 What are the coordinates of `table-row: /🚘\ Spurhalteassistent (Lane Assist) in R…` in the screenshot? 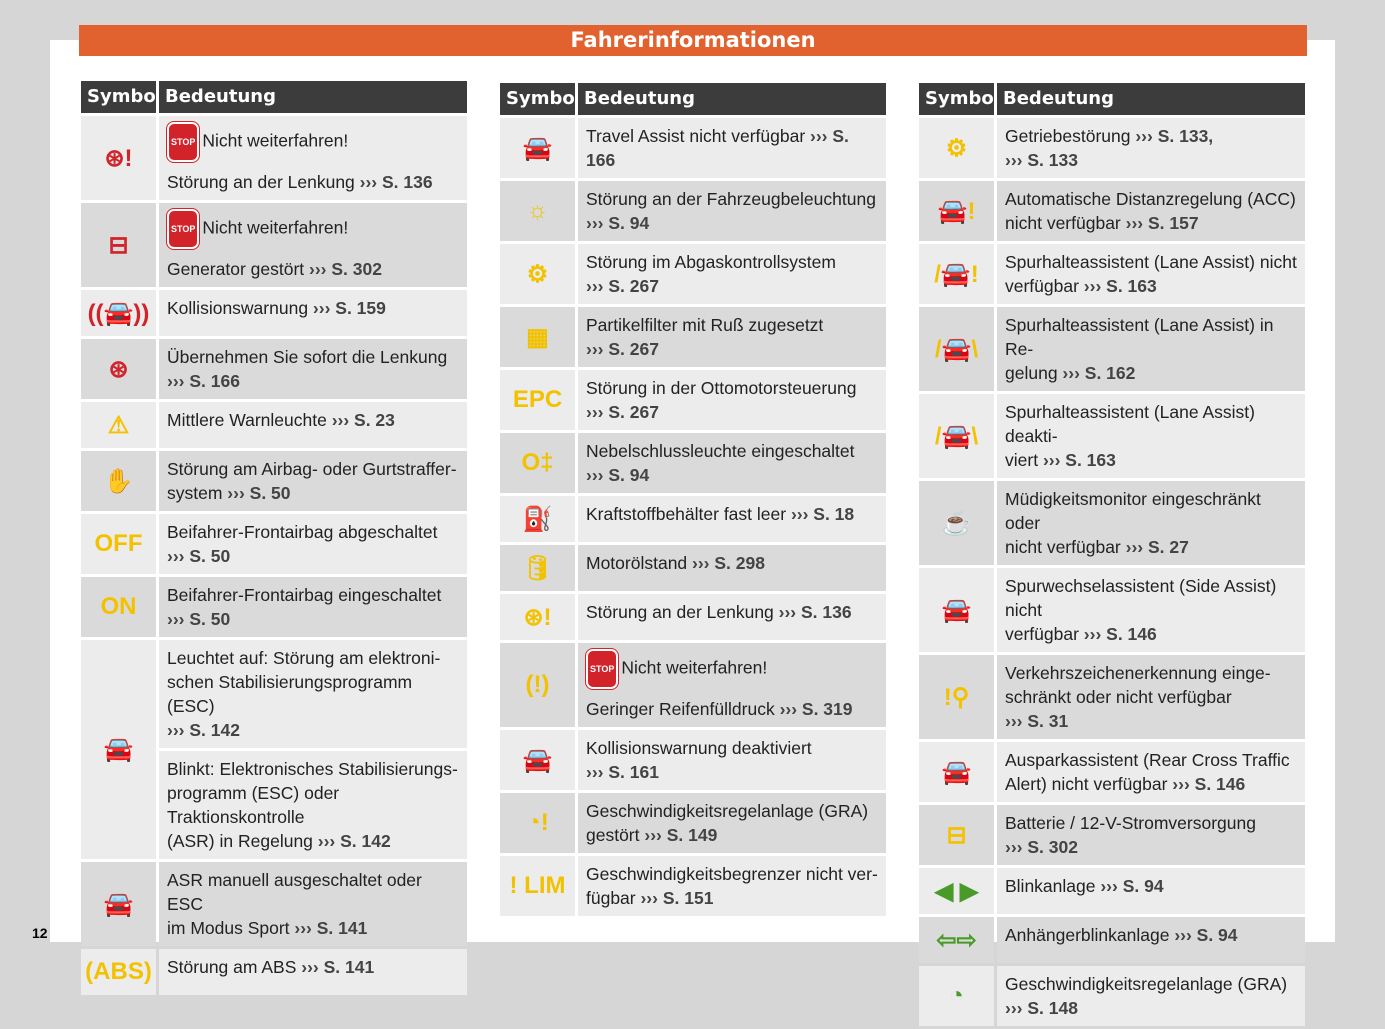 It's located at (1112, 349).